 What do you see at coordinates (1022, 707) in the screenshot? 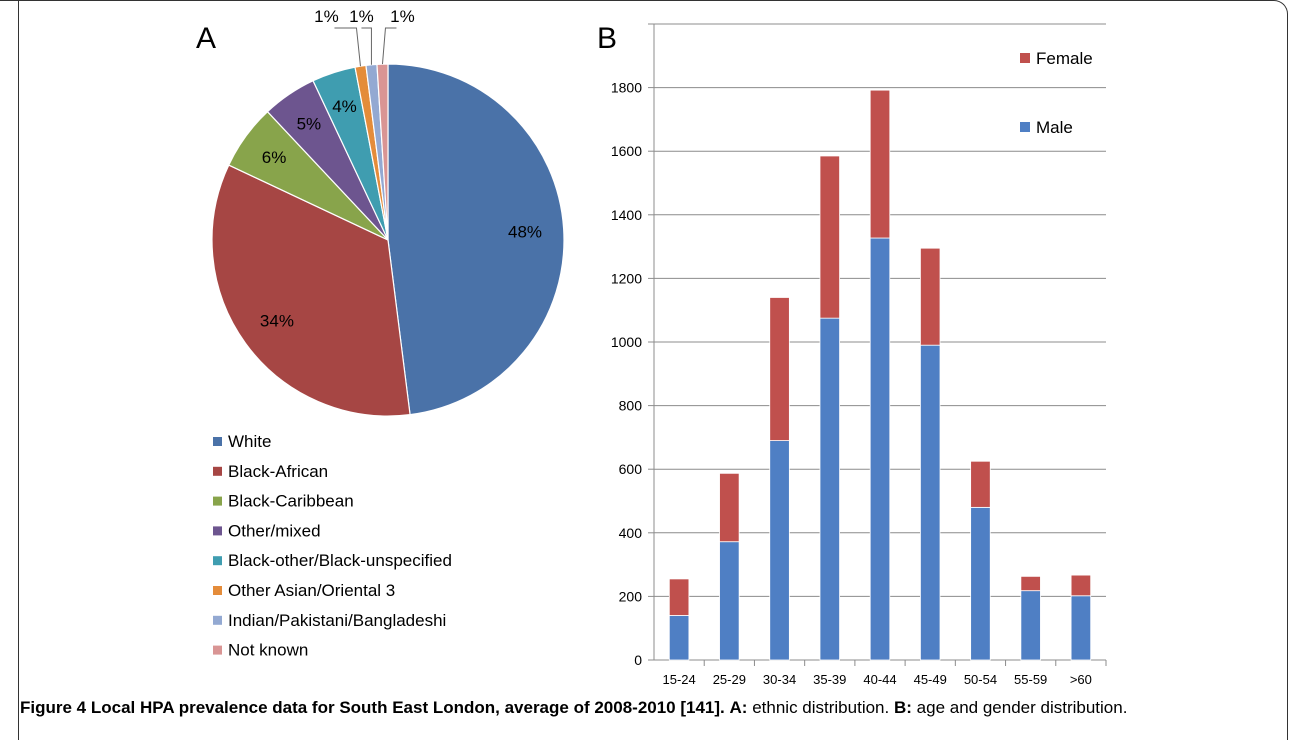
I see `caption-b-text: age and gender distribution.` at bounding box center [1022, 707].